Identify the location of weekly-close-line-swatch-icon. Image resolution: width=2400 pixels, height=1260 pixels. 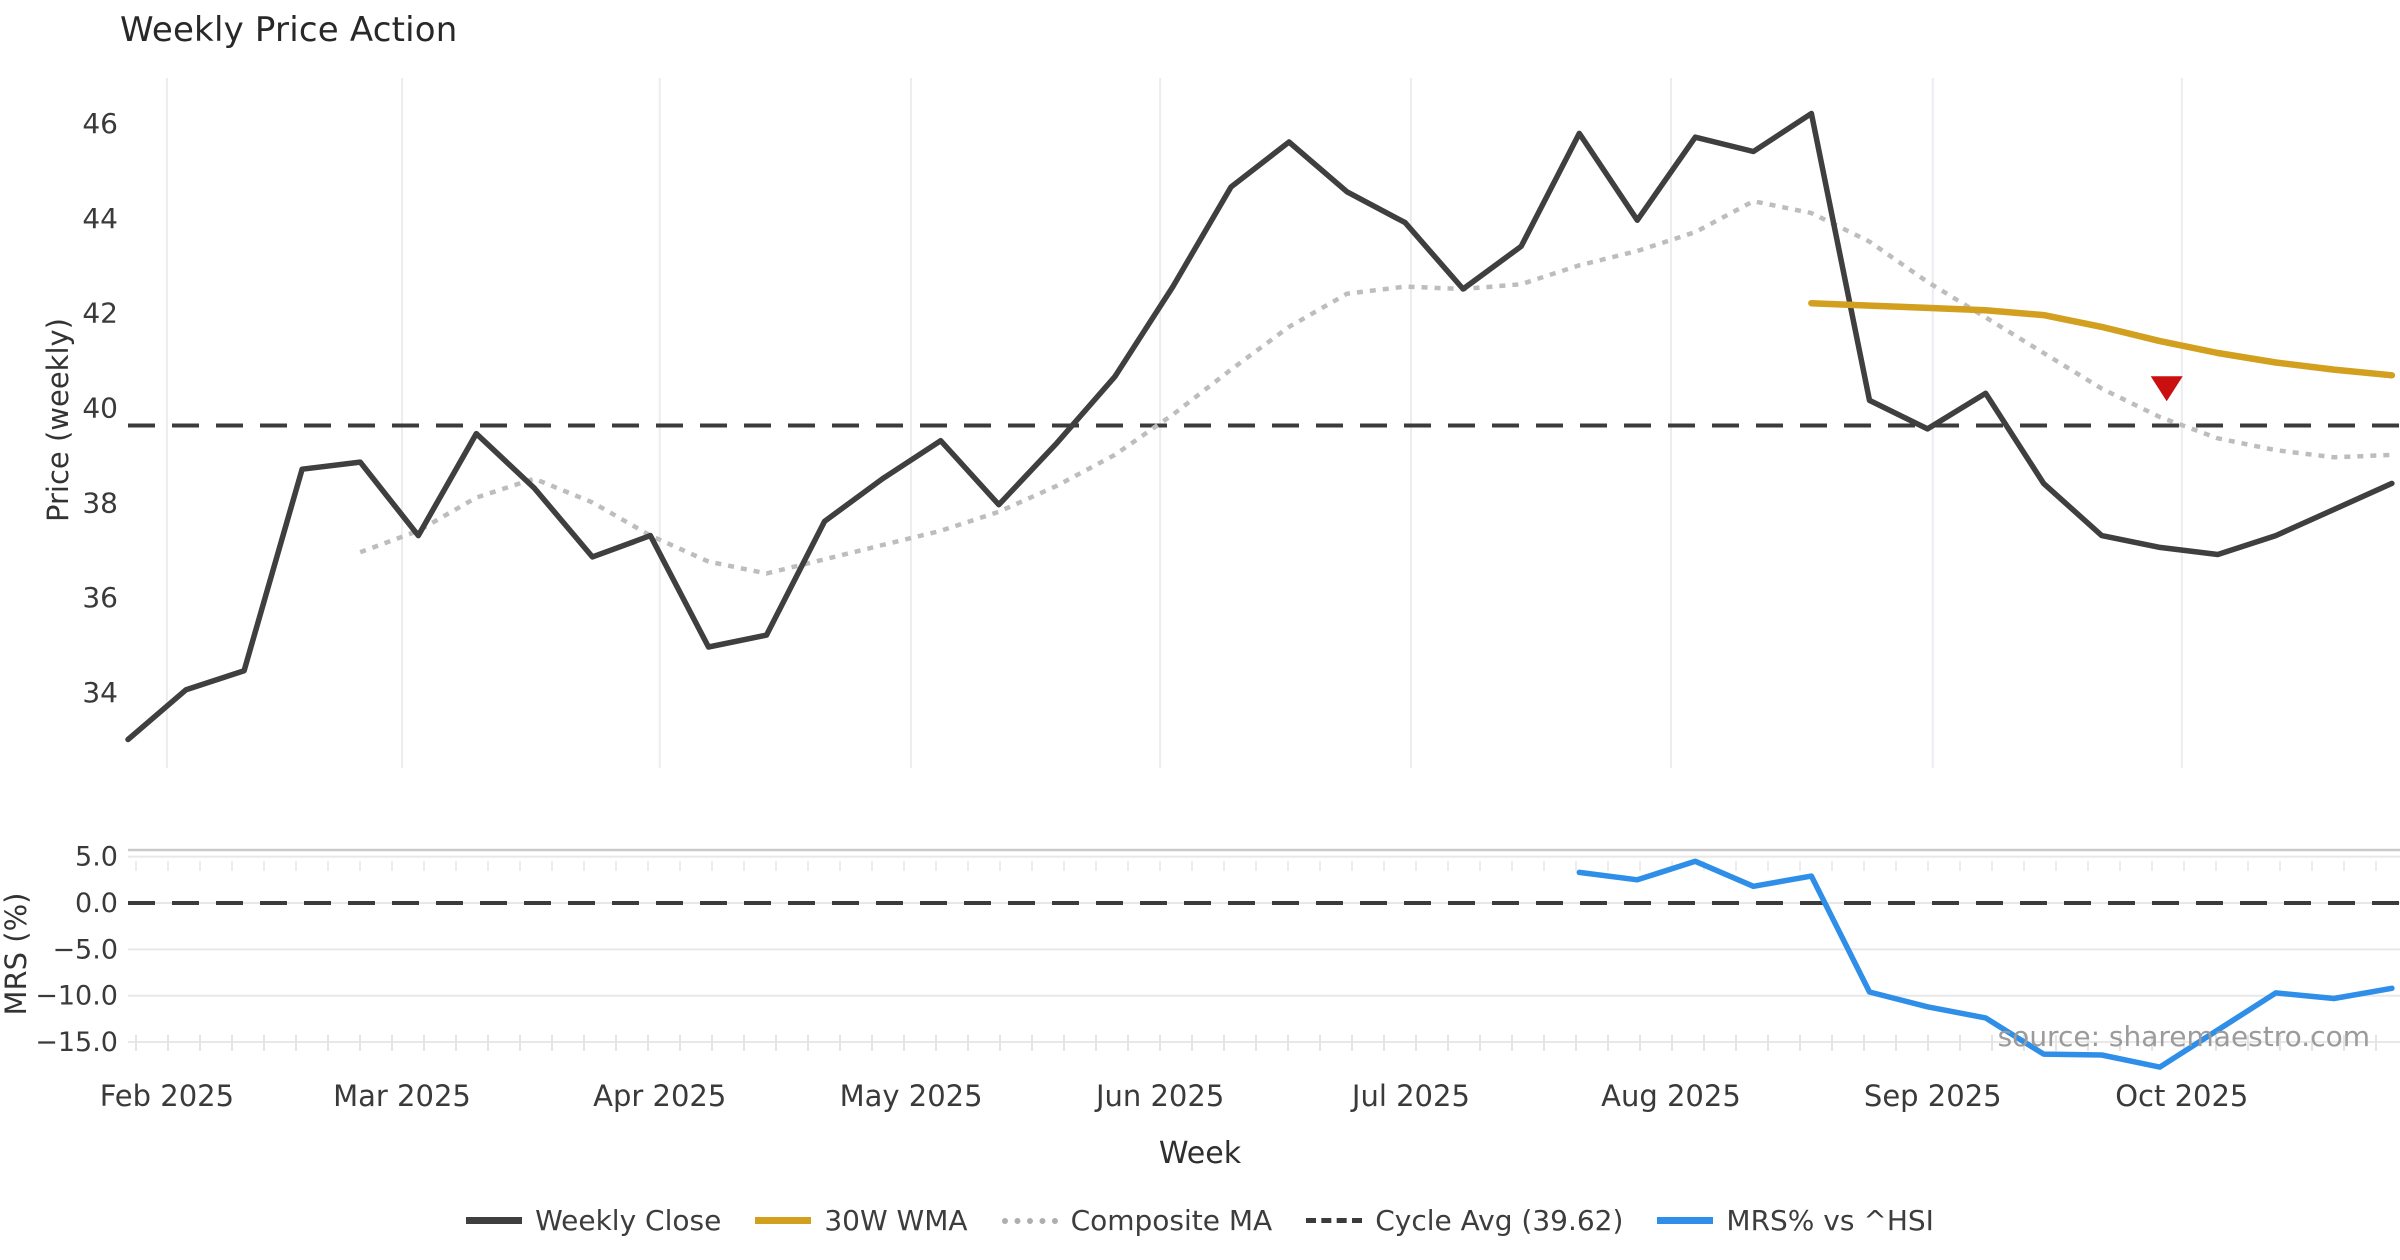
(494, 1220).